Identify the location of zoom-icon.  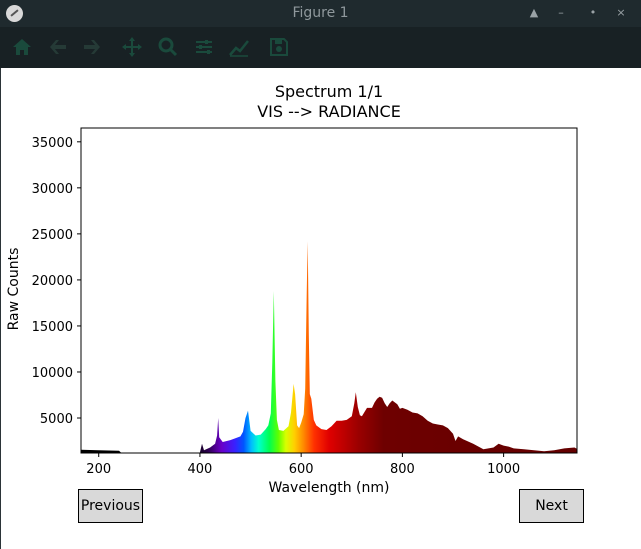
(168, 47).